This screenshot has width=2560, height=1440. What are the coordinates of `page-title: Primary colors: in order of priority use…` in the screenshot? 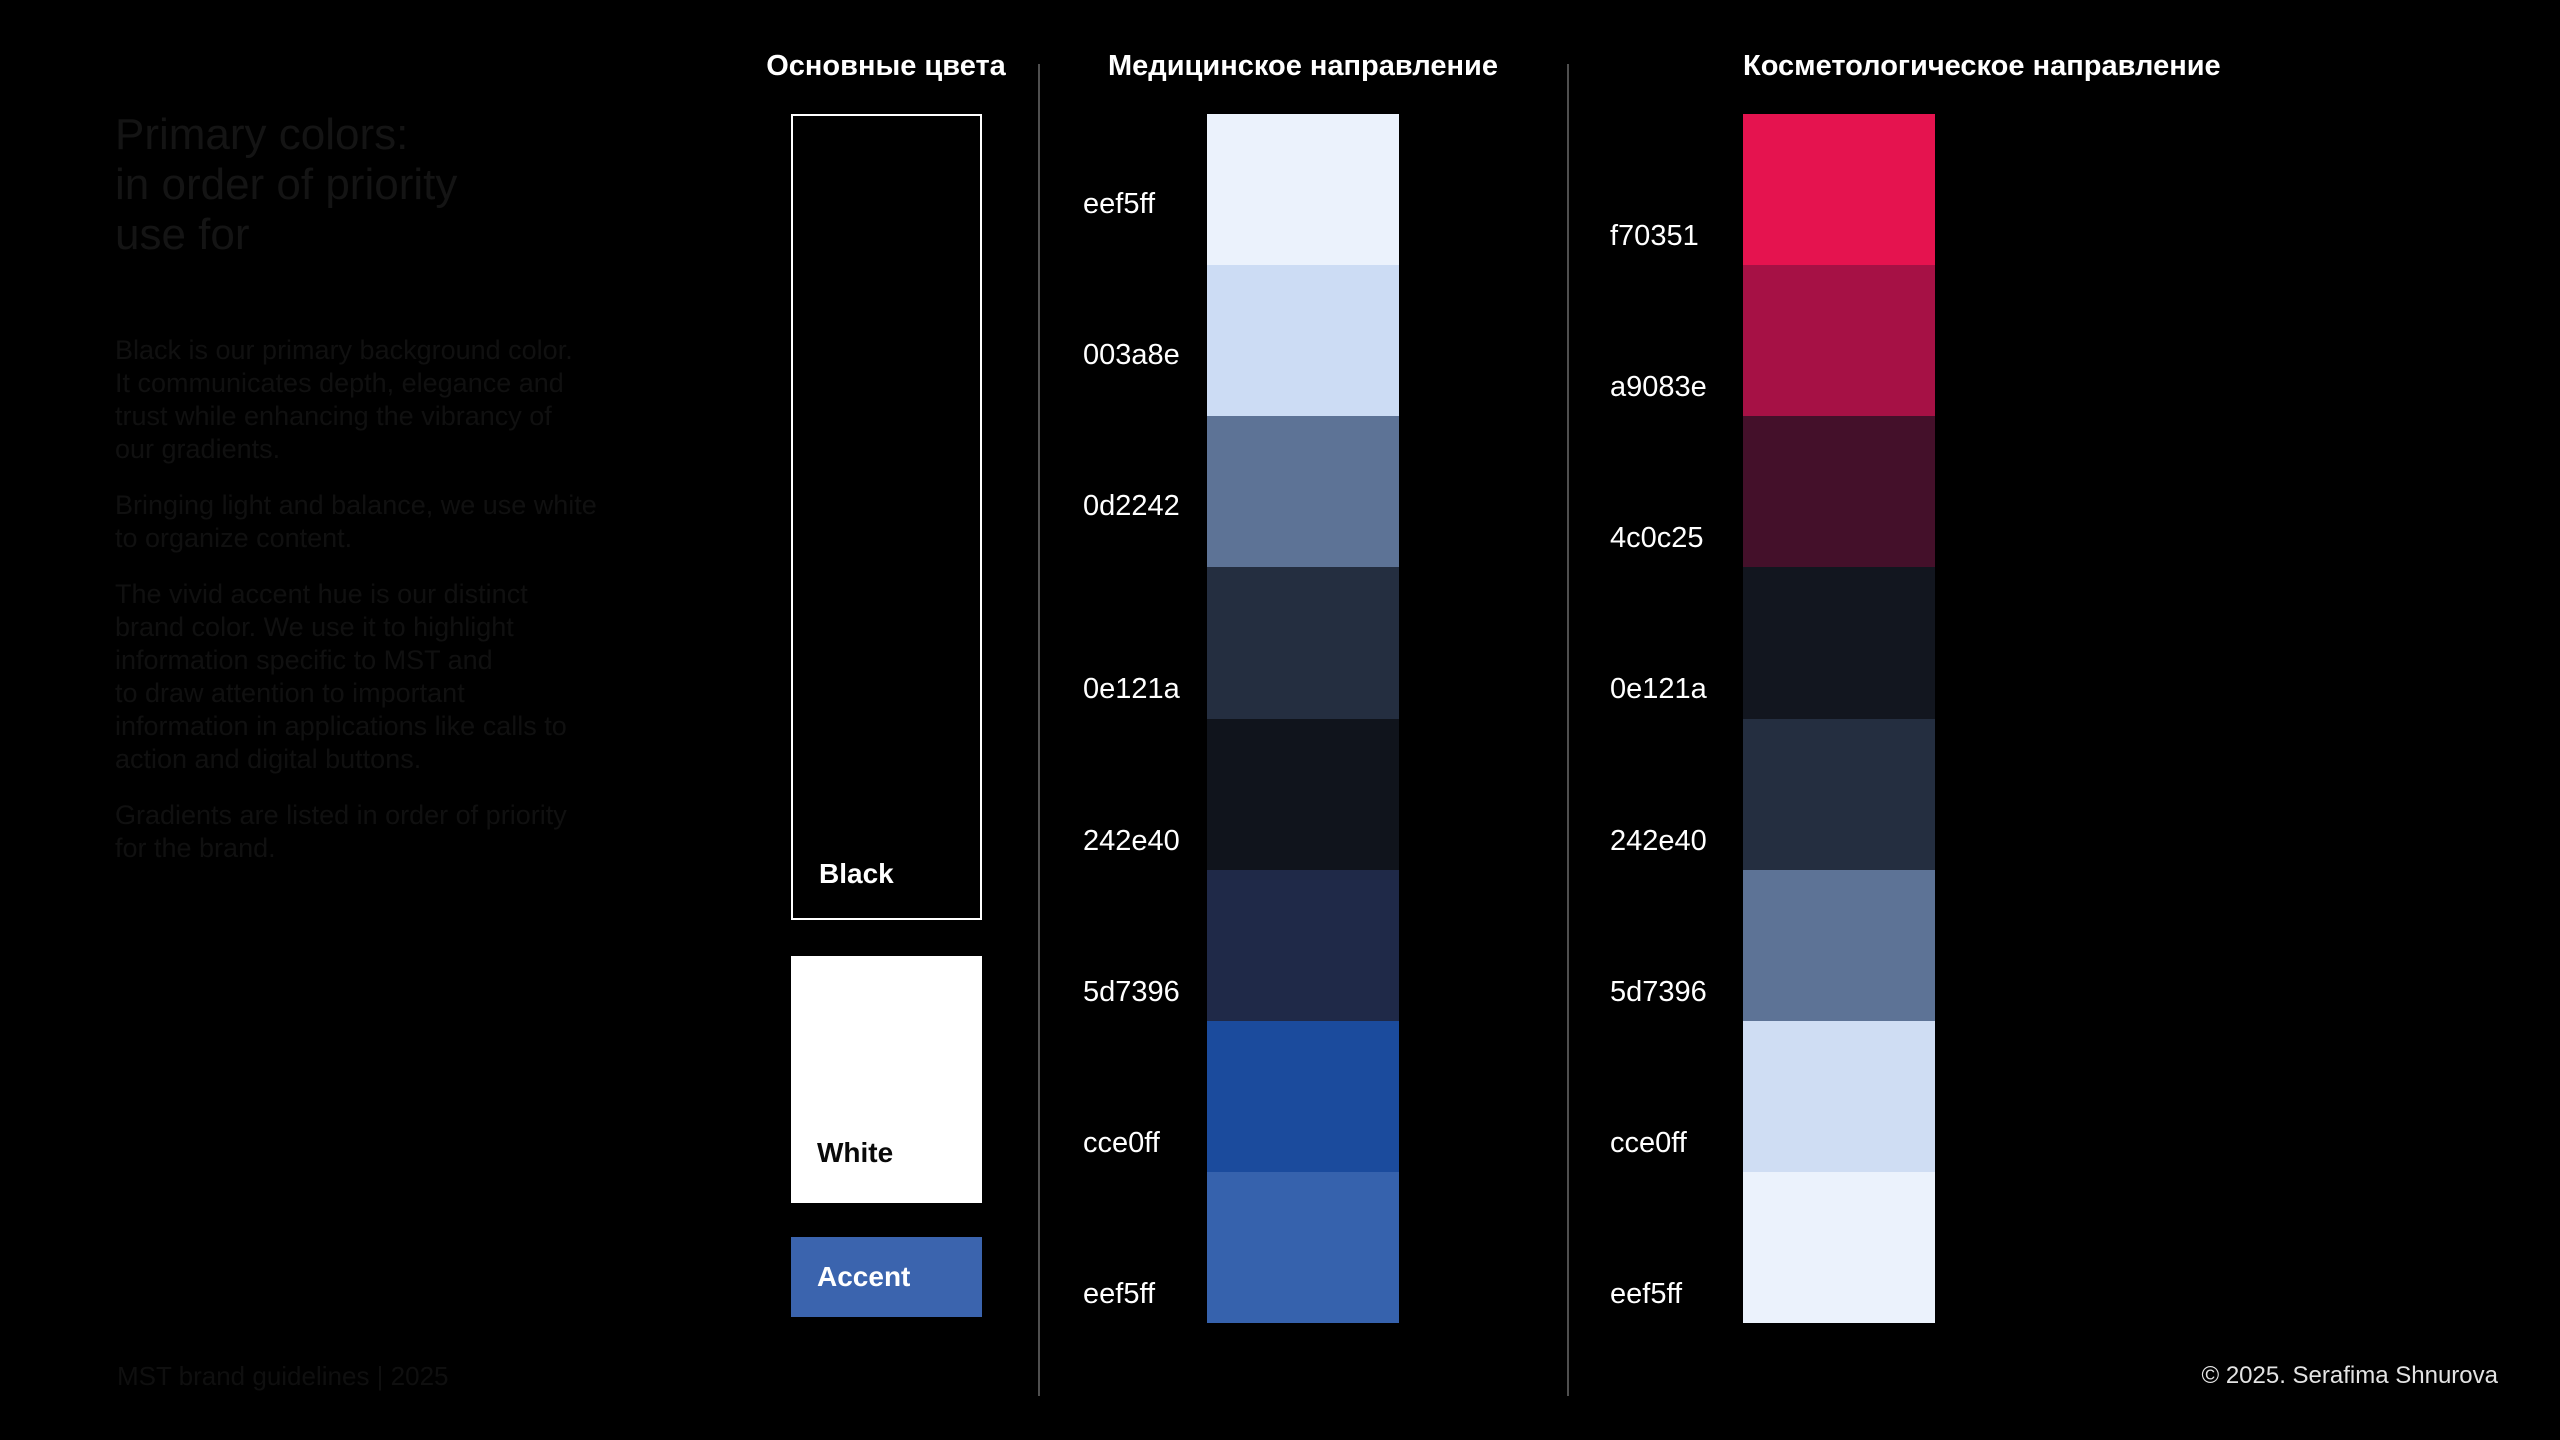 It's located at (286, 184).